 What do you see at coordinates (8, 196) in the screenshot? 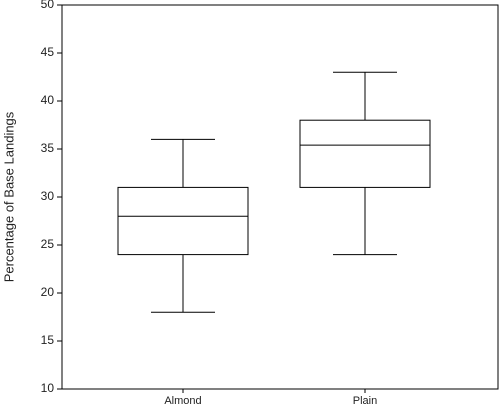
I see `y-axis-label: Percentage of Base Landings` at bounding box center [8, 196].